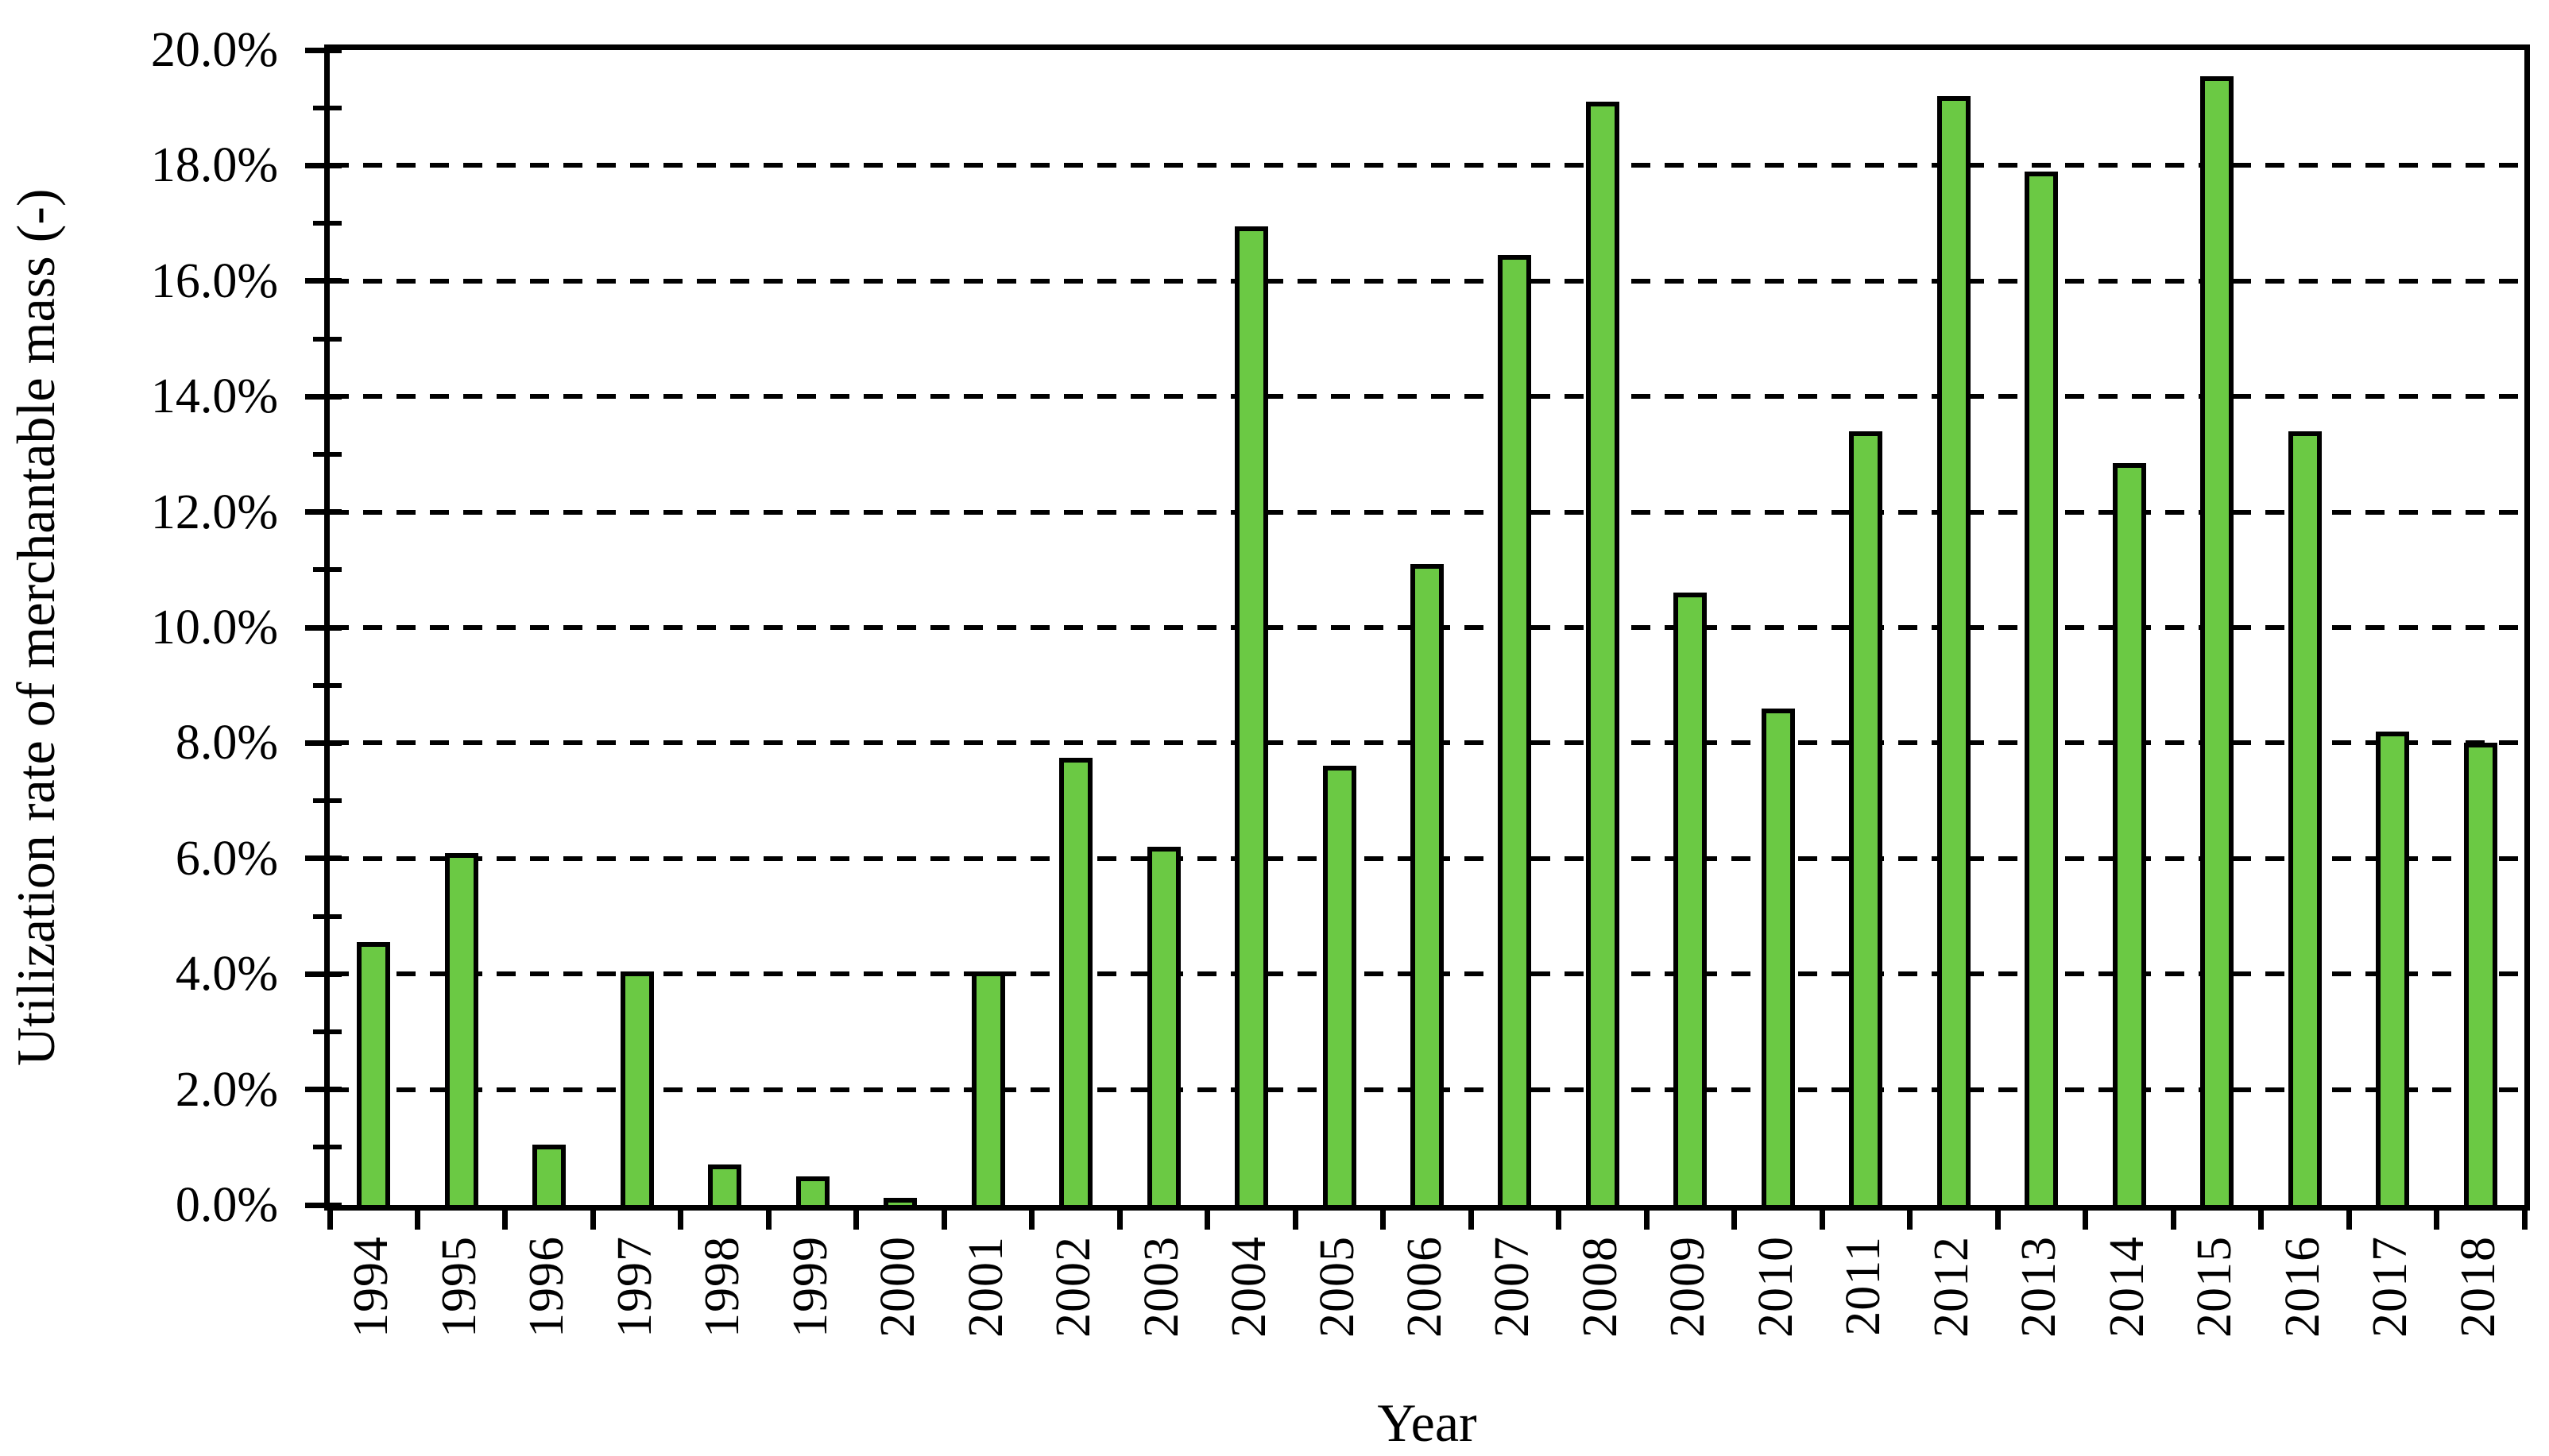 The width and height of the screenshot is (2549, 1456). I want to click on x-tick-label: 2012, so click(1951, 1287).